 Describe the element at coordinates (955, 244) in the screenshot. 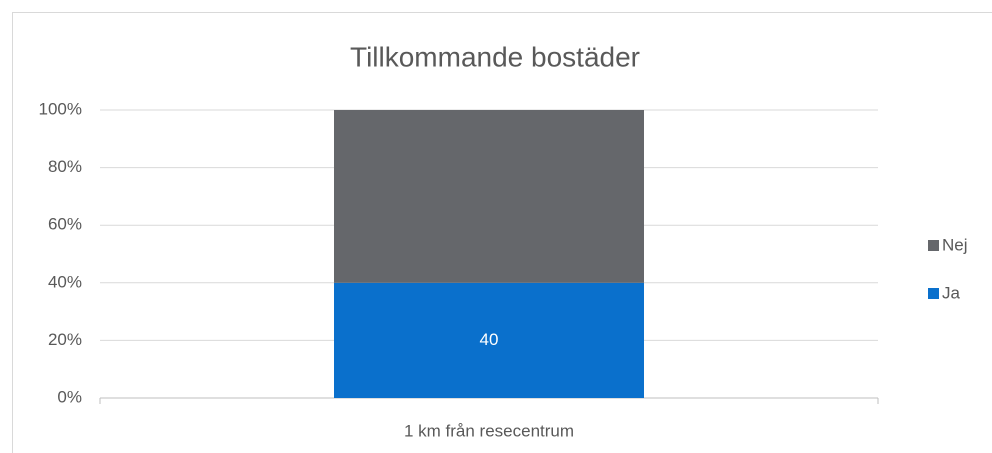

I see `legend-label: Nej` at that location.